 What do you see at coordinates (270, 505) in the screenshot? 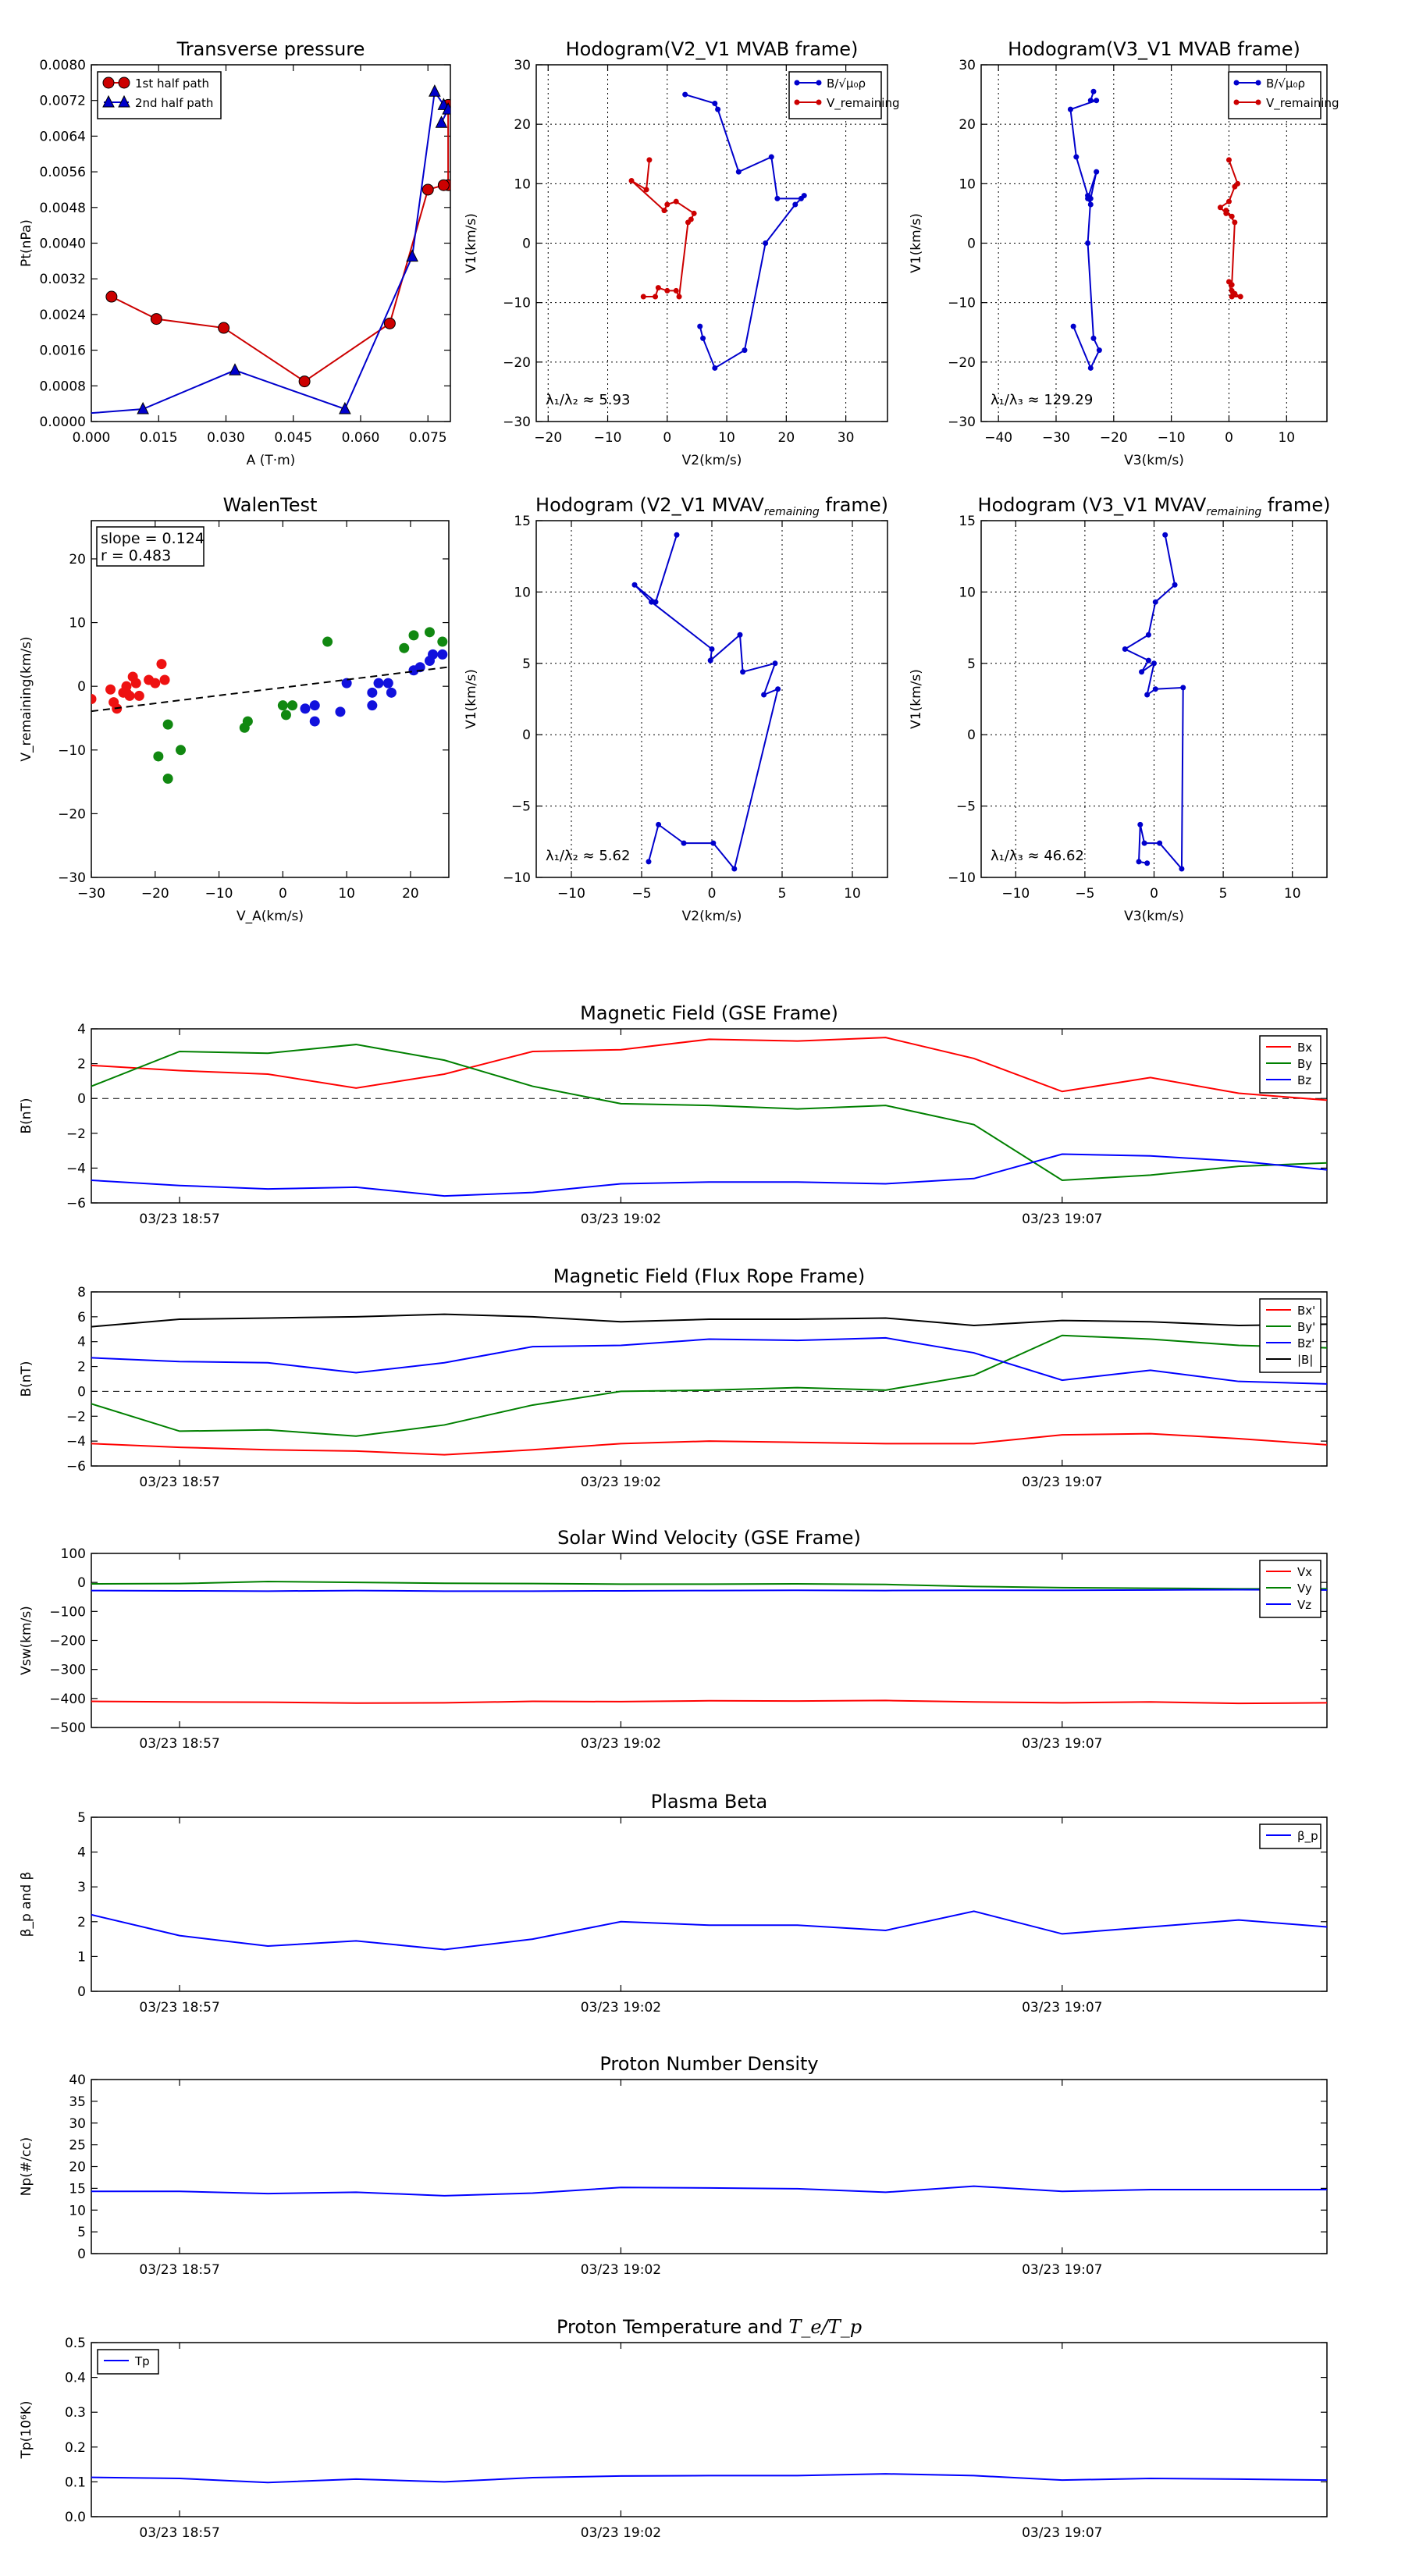
I see `chart-title: WalenTest` at bounding box center [270, 505].